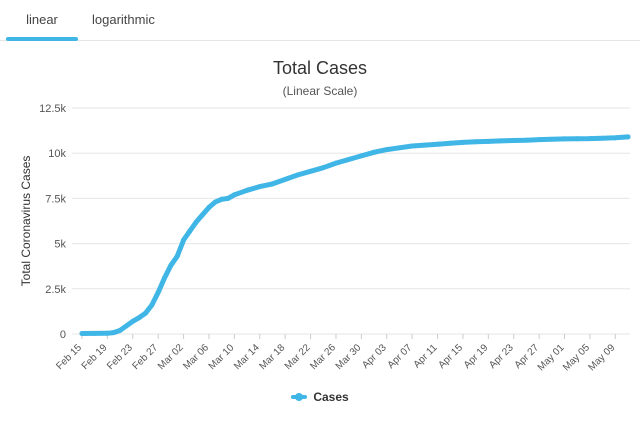 The height and width of the screenshot is (427, 640). Describe the element at coordinates (247, 357) in the screenshot. I see `x-tick-label: Mar 14` at that location.